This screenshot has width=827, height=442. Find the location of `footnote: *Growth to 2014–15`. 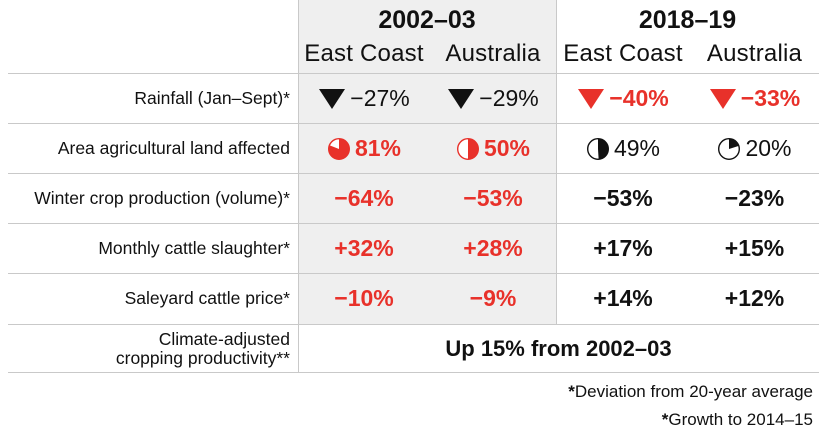

footnote: *Growth to 2014–15 is located at coordinates (737, 420).